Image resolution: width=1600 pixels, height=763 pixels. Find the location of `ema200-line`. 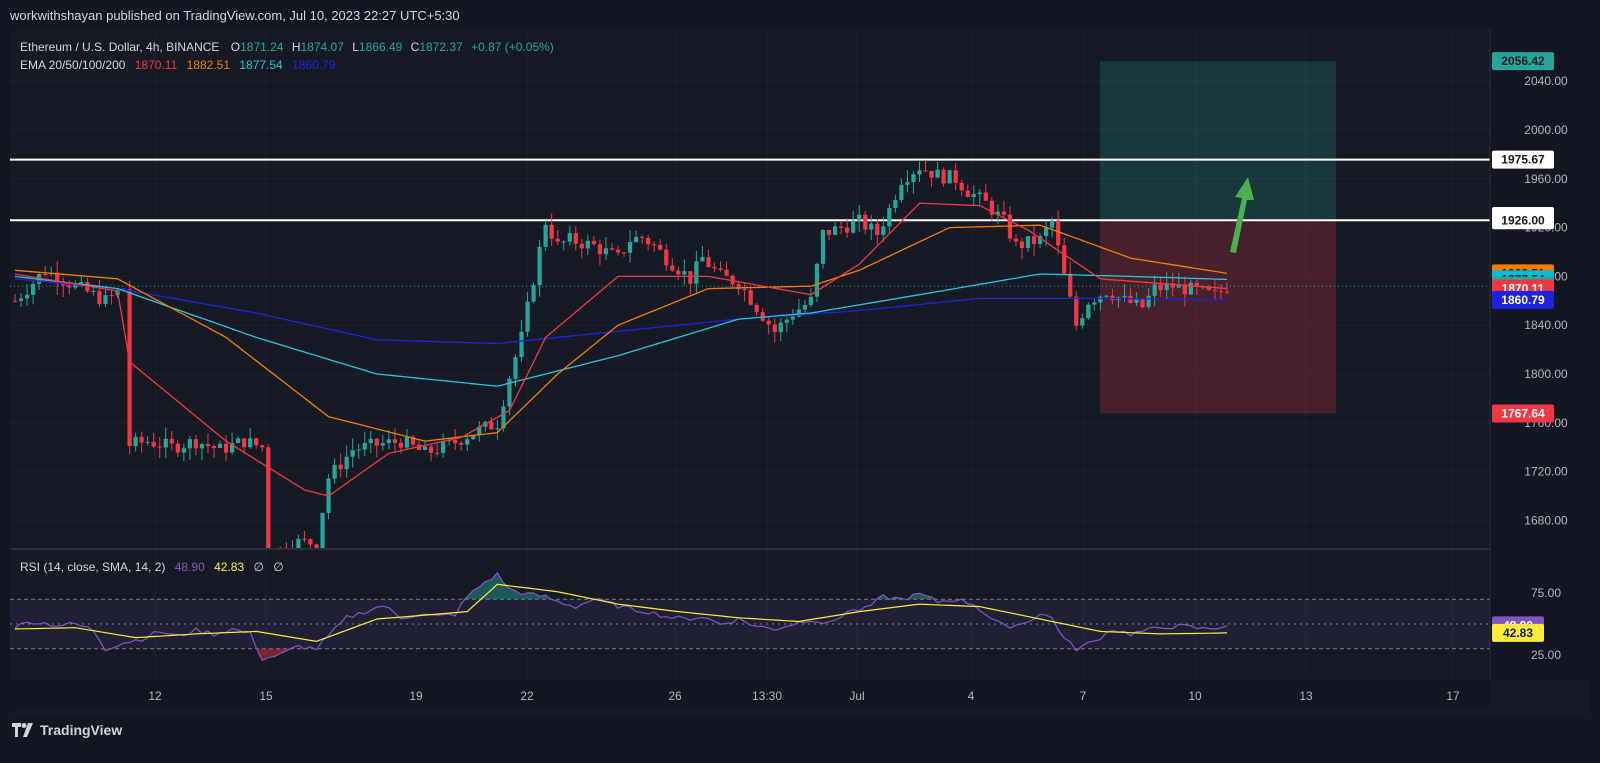

ema200-line is located at coordinates (620, 311).